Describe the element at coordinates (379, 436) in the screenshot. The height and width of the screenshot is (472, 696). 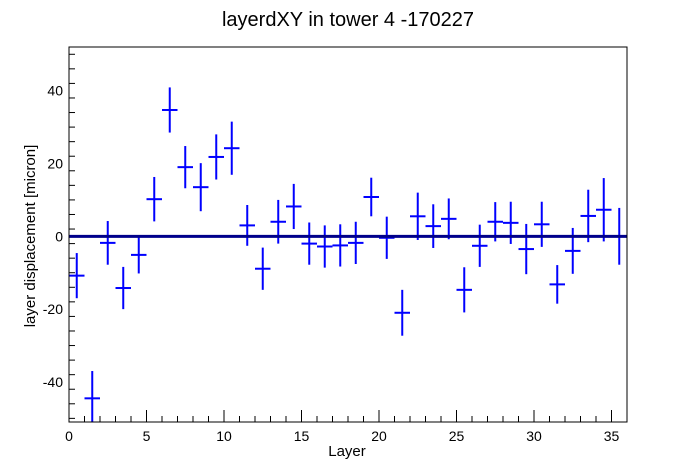
I see `x-tick-label: 20` at that location.